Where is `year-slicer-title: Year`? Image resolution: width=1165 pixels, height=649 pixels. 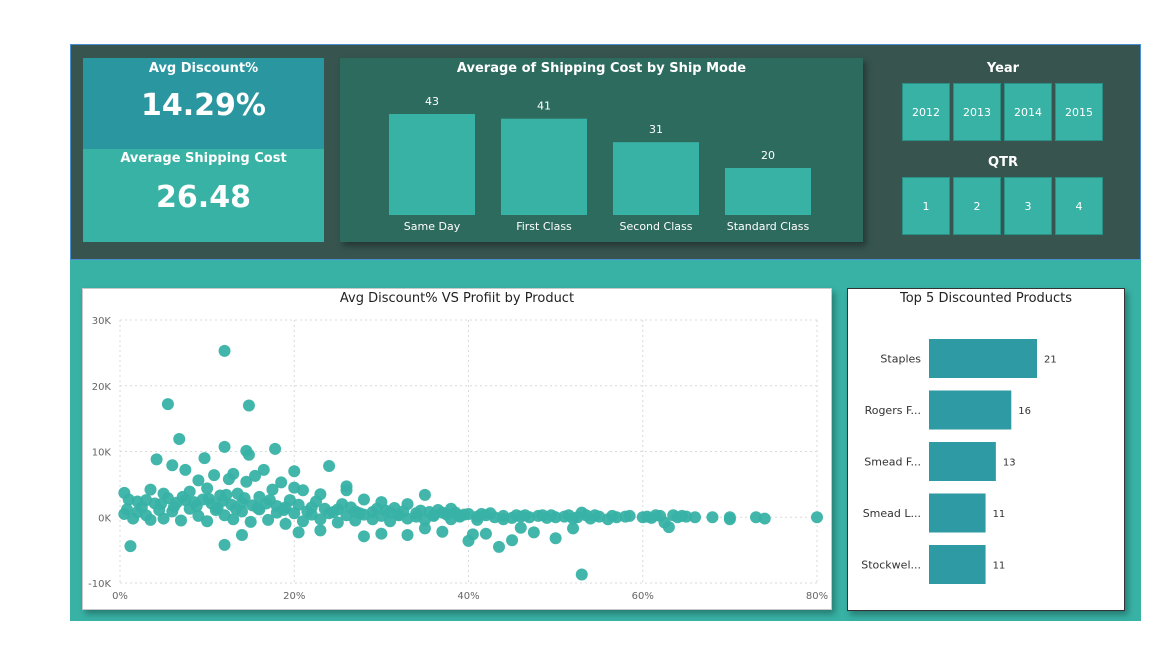
year-slicer-title: Year is located at coordinates (1003, 68).